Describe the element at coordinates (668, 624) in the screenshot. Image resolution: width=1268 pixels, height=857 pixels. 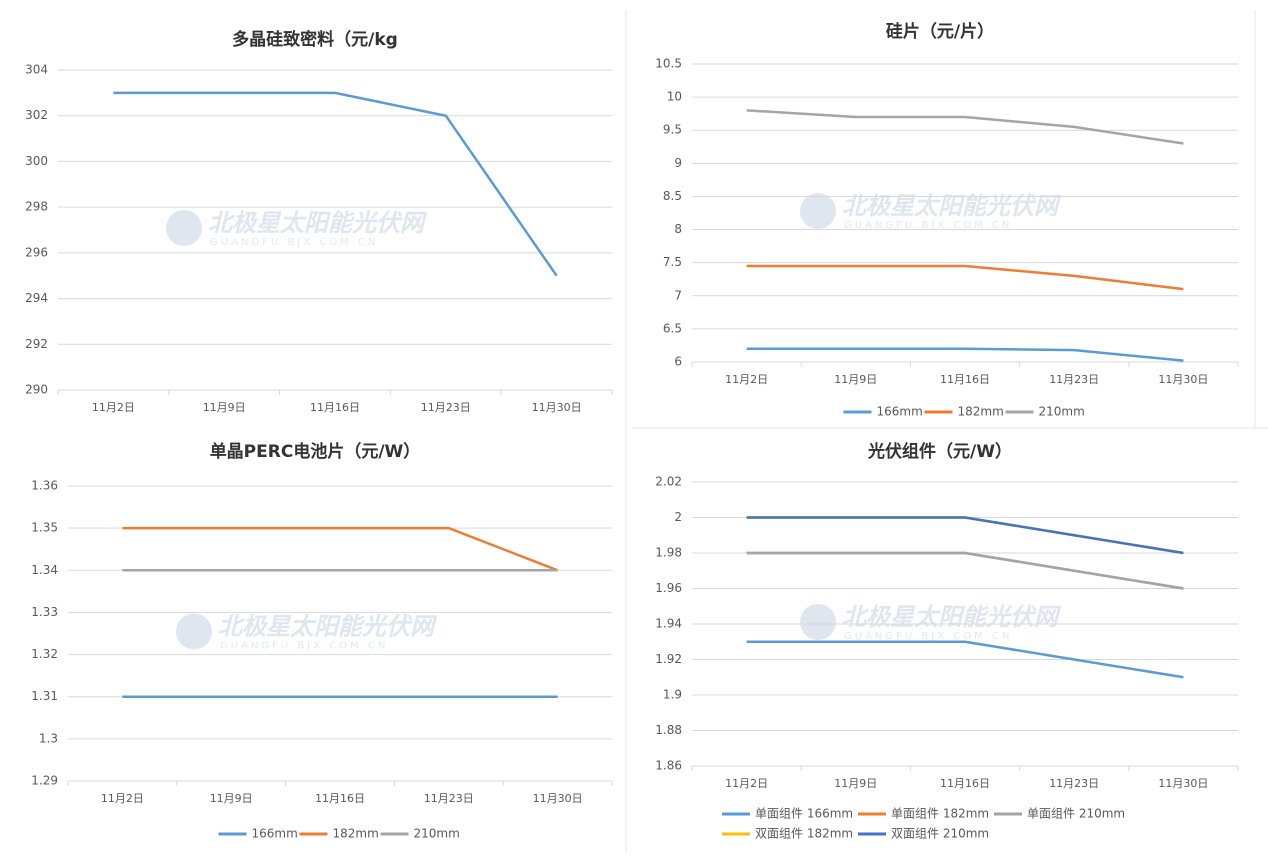
I see `y-tick-label: 1.94` at that location.